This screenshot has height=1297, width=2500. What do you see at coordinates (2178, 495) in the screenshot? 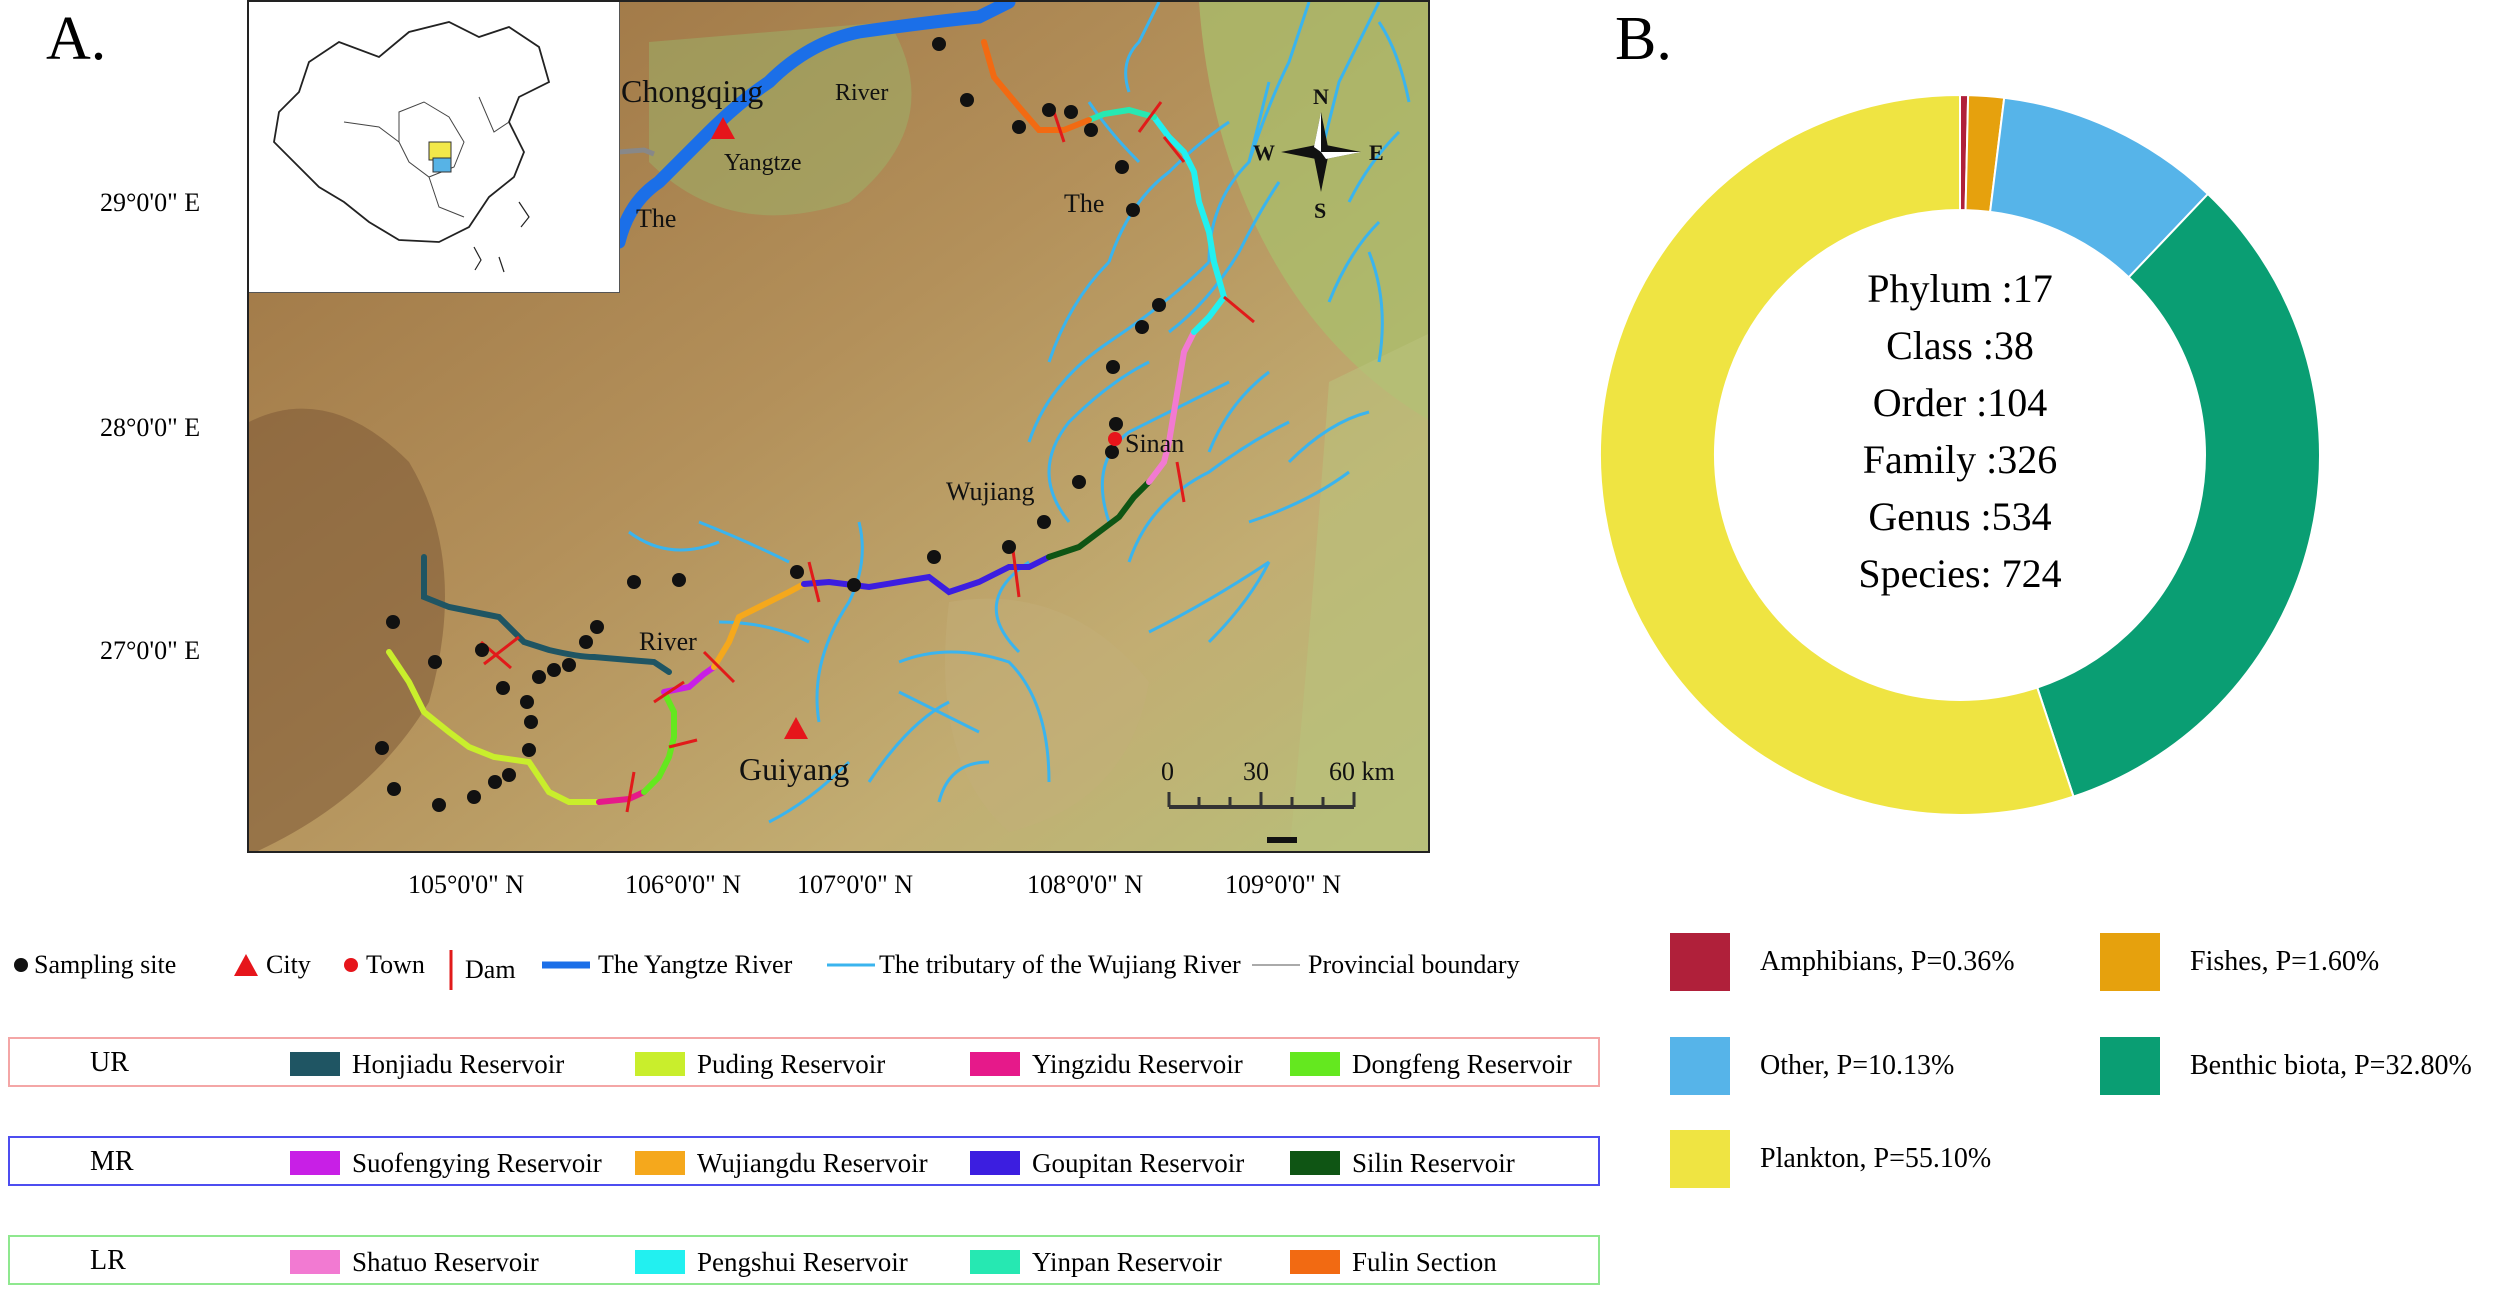
I see `donut-slice-benthic-biota` at bounding box center [2178, 495].